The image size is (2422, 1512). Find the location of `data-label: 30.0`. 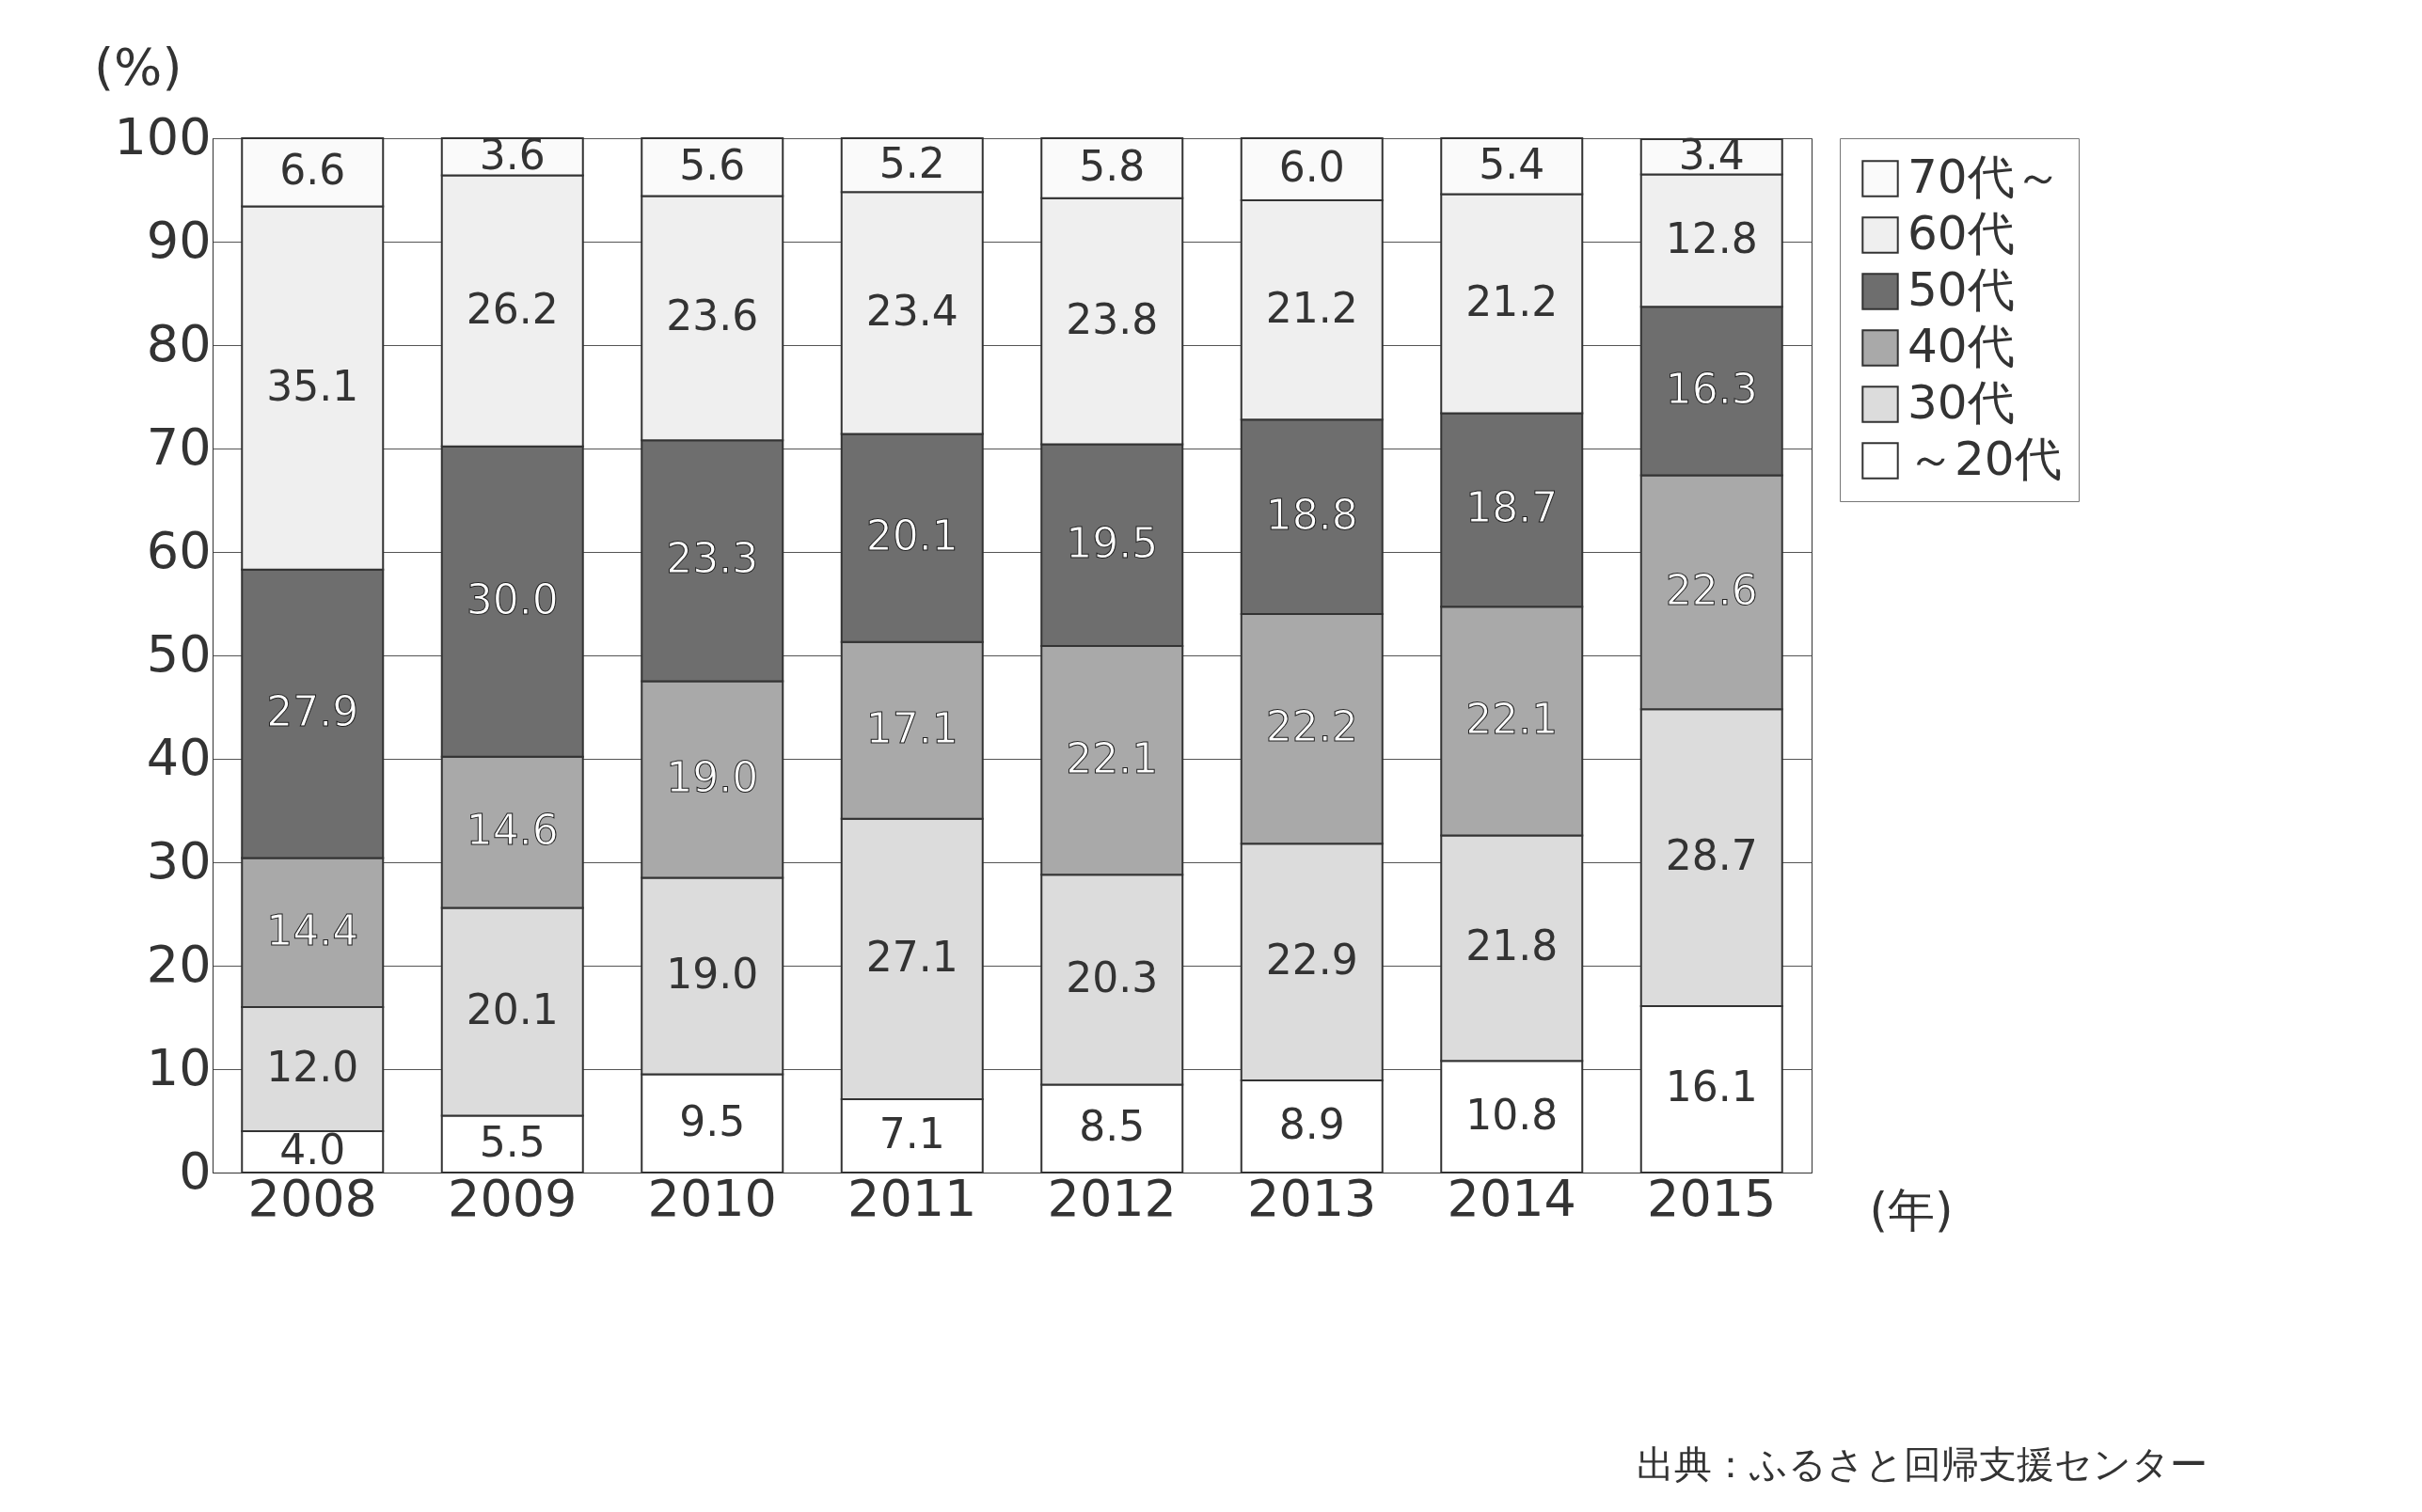

data-label: 30.0 is located at coordinates (512, 599).